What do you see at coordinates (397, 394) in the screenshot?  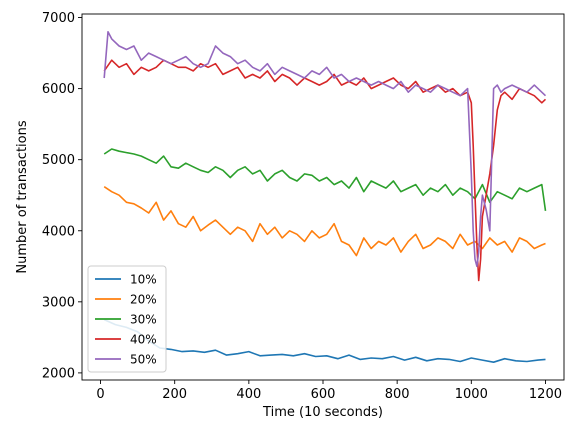 I see `x-tick-label-4: 800` at bounding box center [397, 394].